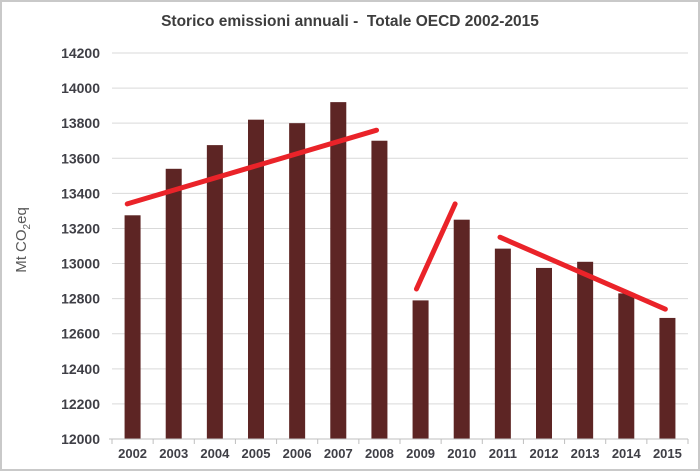 The height and width of the screenshot is (471, 700). I want to click on y-tick-label-12800: 12800, so click(80, 299).